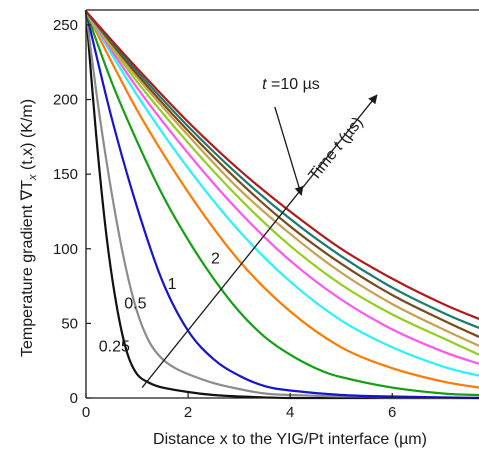  Describe the element at coordinates (86, 412) in the screenshot. I see `x-tick-label: 0` at that location.